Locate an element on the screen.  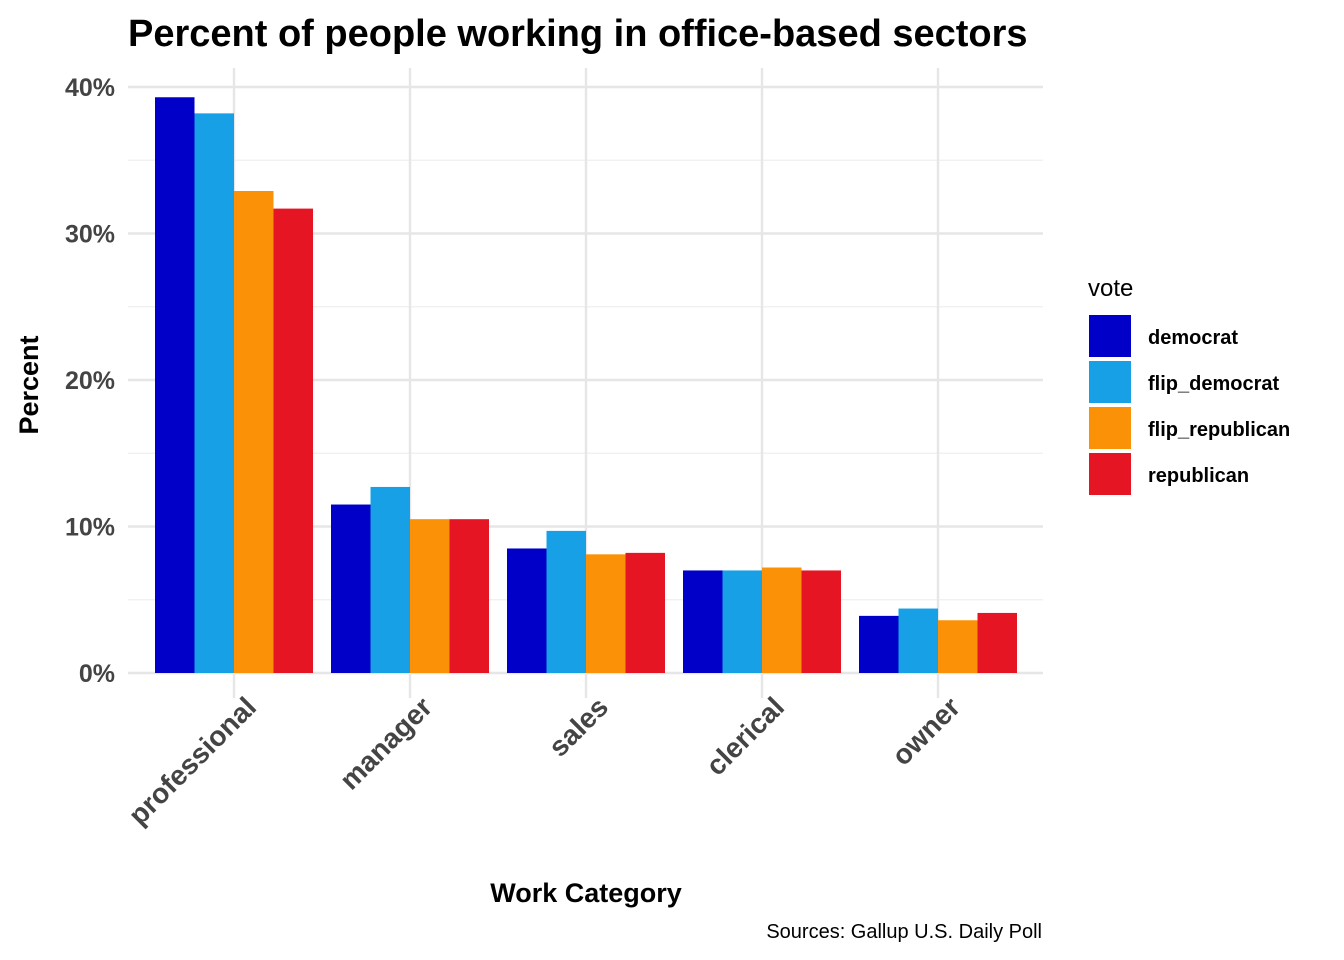
bar-flip_republican-sales is located at coordinates (606, 613).